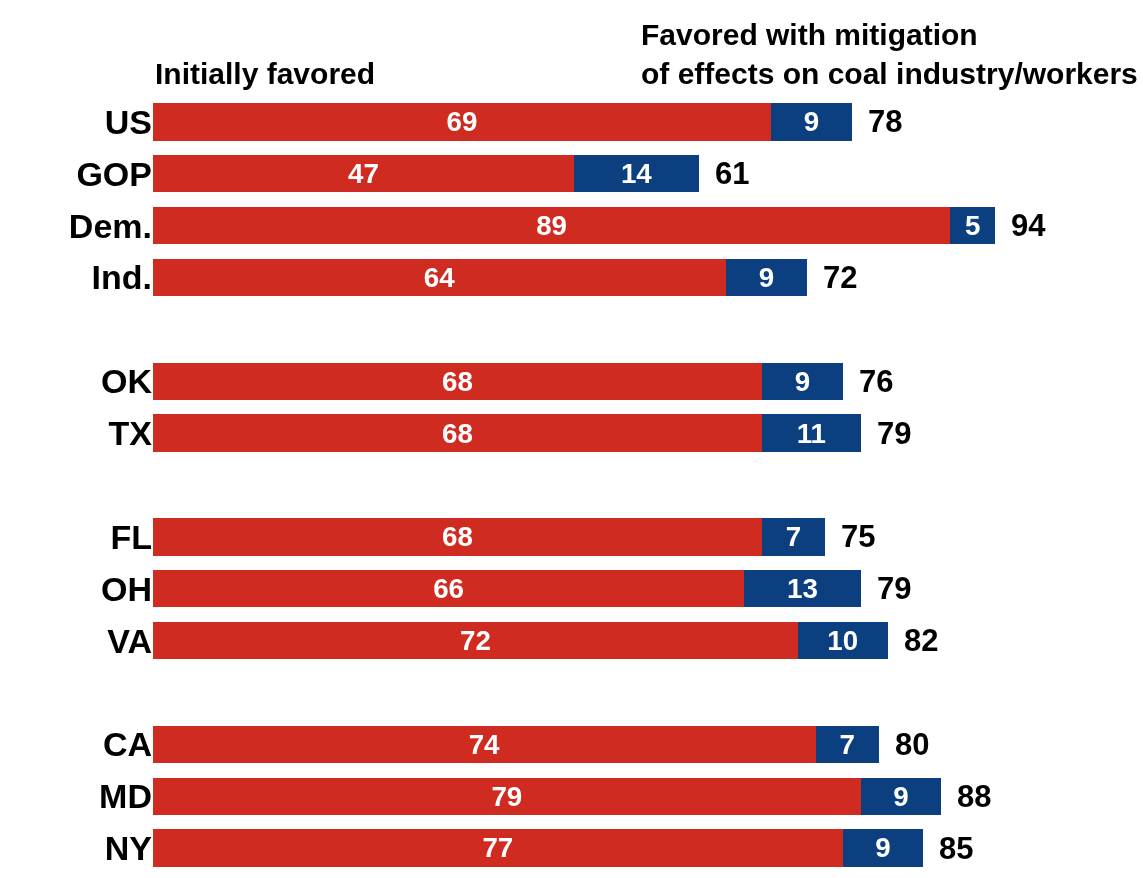 This screenshot has height=878, width=1143. I want to click on data-label: 10, so click(843, 640).